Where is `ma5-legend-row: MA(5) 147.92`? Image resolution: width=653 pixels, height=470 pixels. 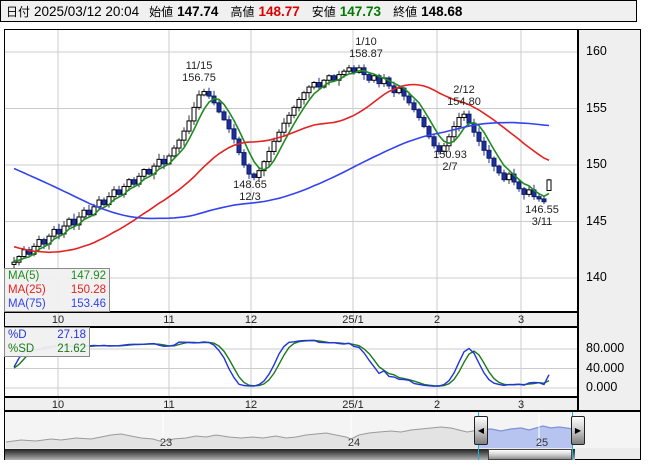 ma5-legend-row: MA(5) 147.92 is located at coordinates (57, 276).